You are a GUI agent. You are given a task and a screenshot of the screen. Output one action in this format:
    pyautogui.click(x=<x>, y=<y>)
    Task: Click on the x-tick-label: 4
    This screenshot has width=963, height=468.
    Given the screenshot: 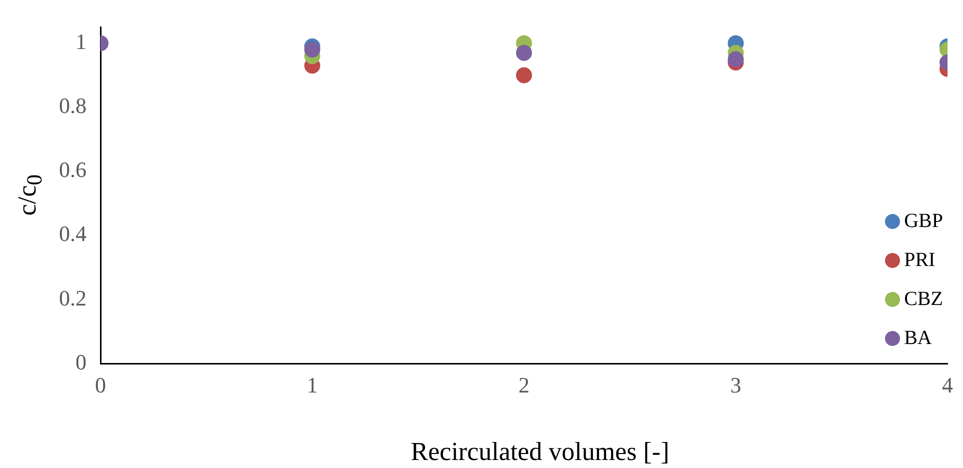 What is the action you would take?
    pyautogui.click(x=947, y=385)
    